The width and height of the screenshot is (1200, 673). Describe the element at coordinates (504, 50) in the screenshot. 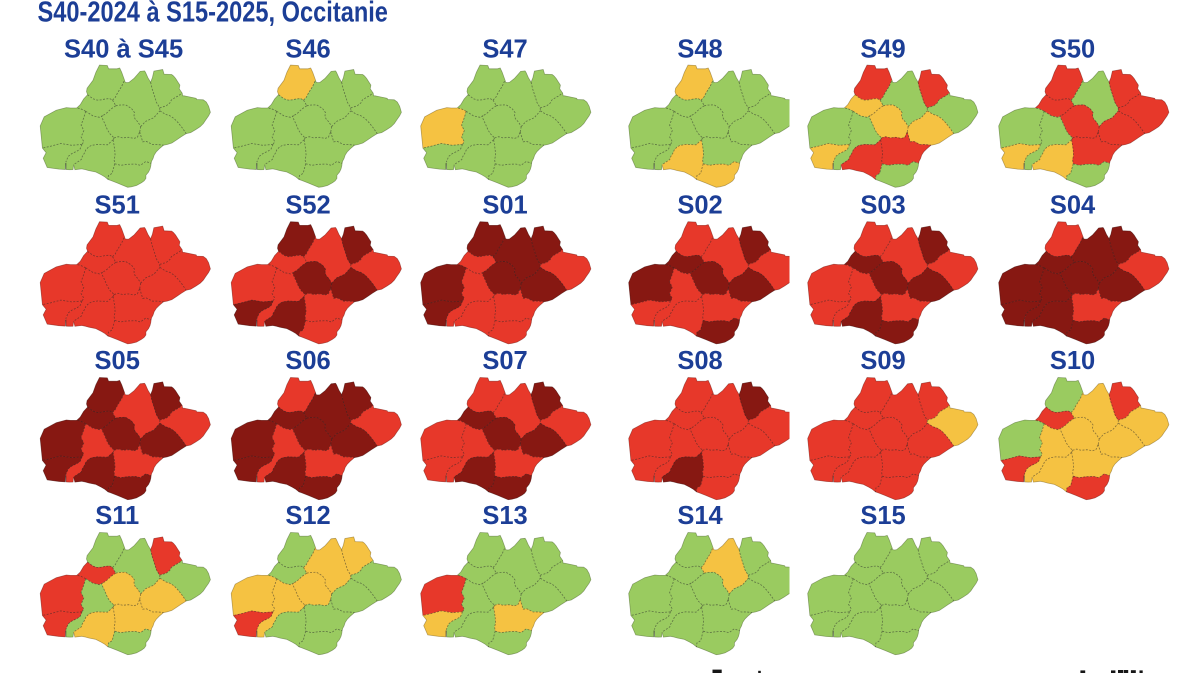

I see `svg-text: S47` at that location.